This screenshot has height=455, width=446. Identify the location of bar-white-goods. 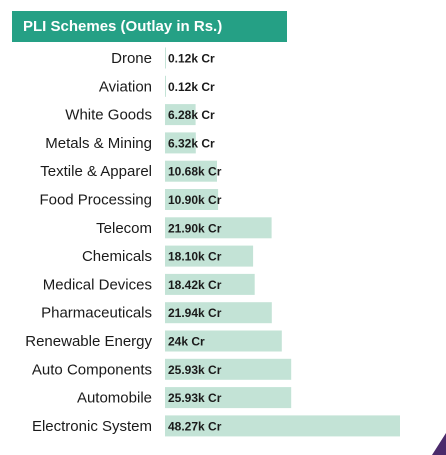
(180, 115).